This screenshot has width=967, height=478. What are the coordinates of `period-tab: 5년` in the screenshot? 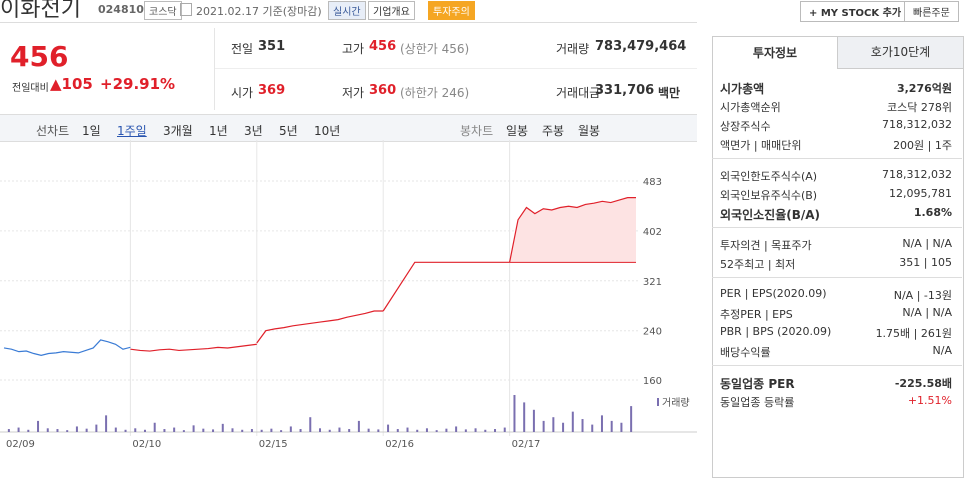 It's located at (288, 131).